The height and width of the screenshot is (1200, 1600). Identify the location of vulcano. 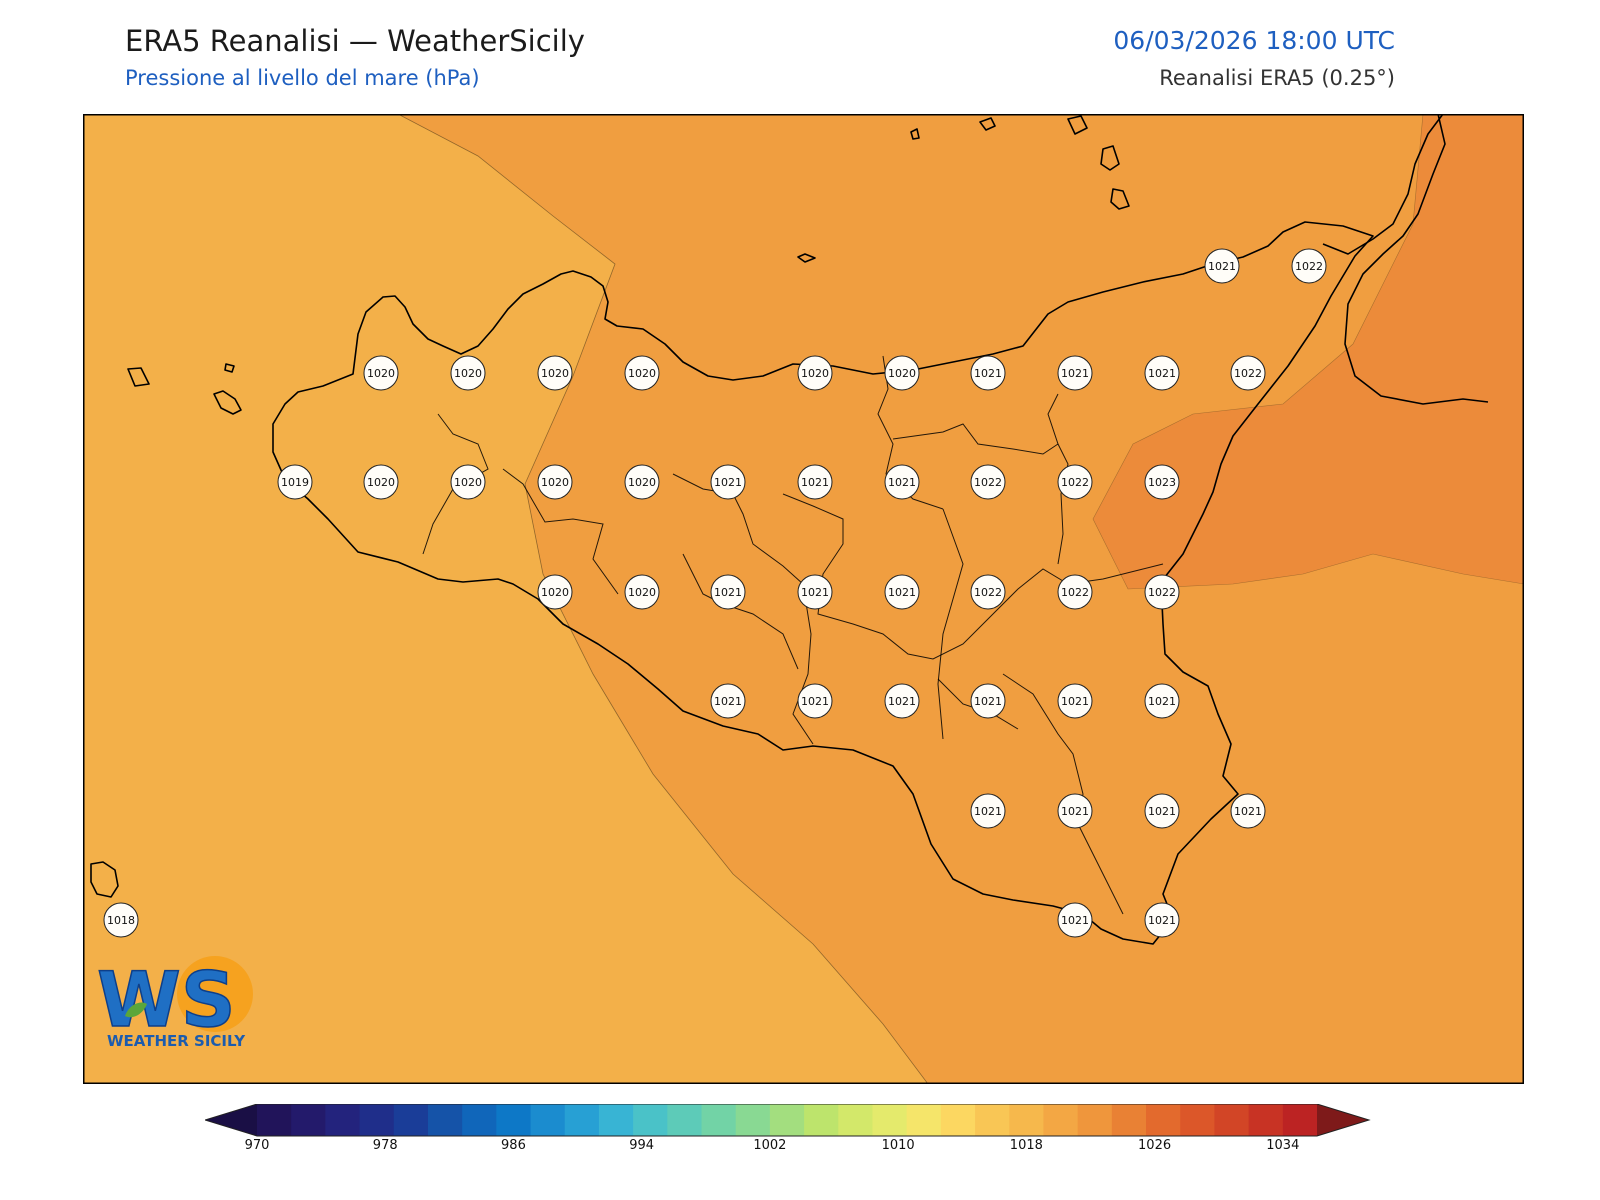
(1120, 199).